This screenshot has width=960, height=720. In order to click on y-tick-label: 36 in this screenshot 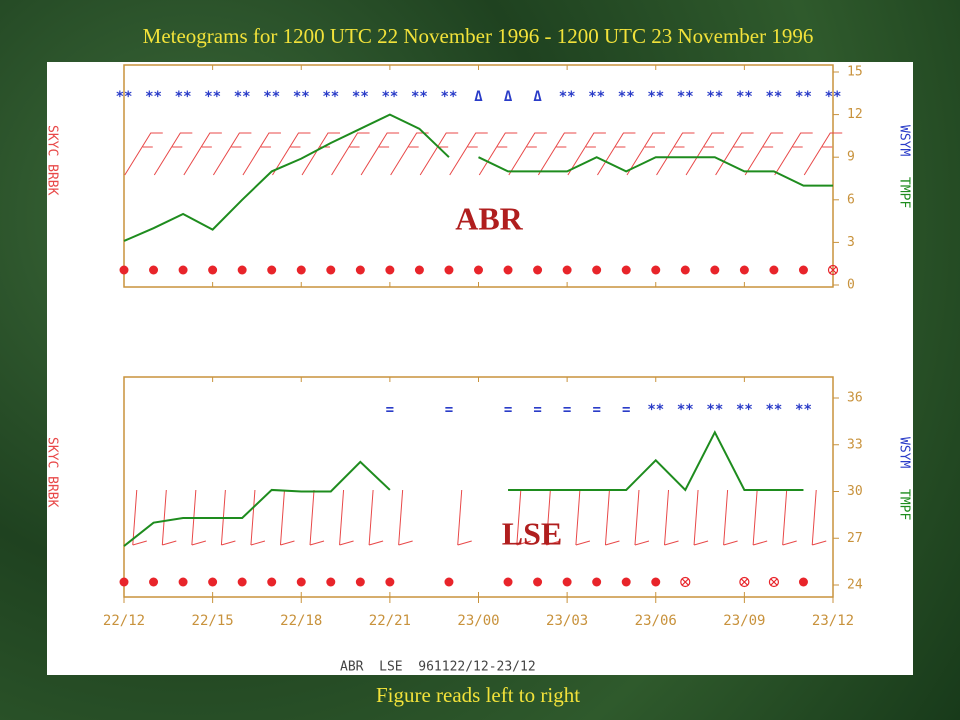, I will do `click(855, 398)`.